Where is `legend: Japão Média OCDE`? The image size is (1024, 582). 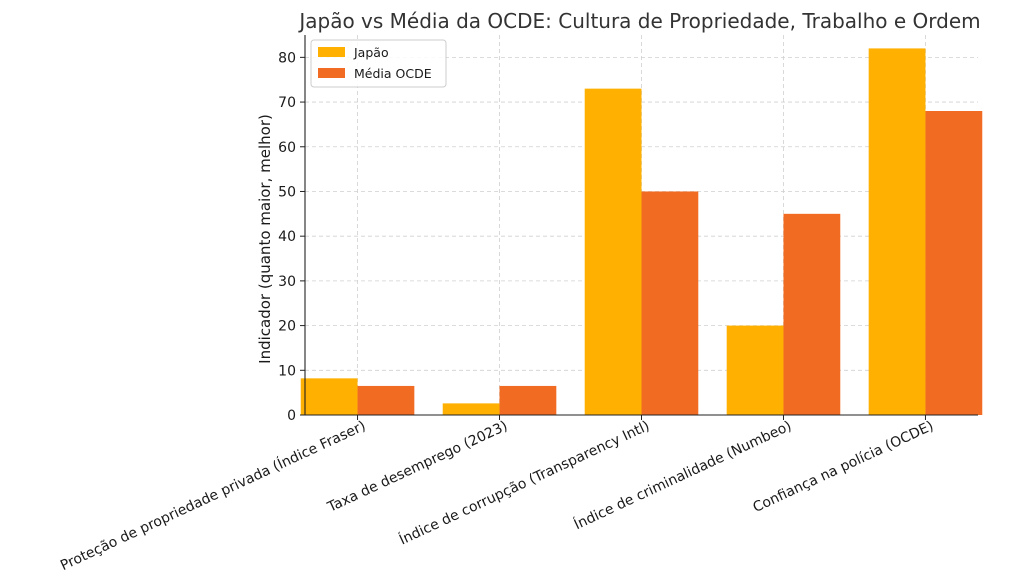
legend: Japão Média OCDE is located at coordinates (378, 63).